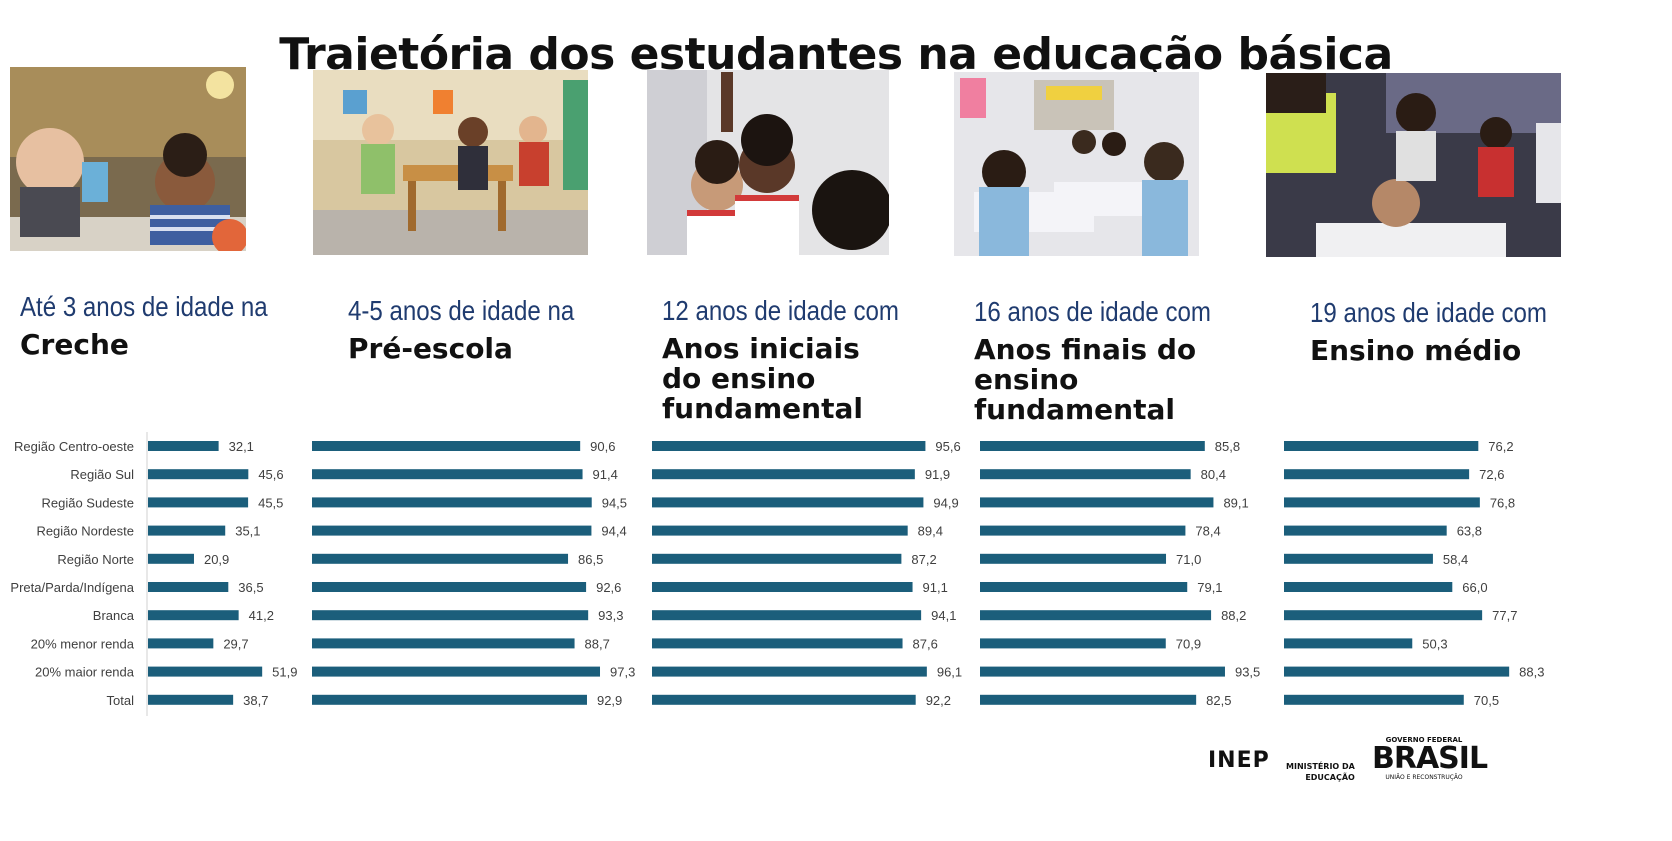  I want to click on ensino-medio-heading: Ensino médio, so click(1416, 350).